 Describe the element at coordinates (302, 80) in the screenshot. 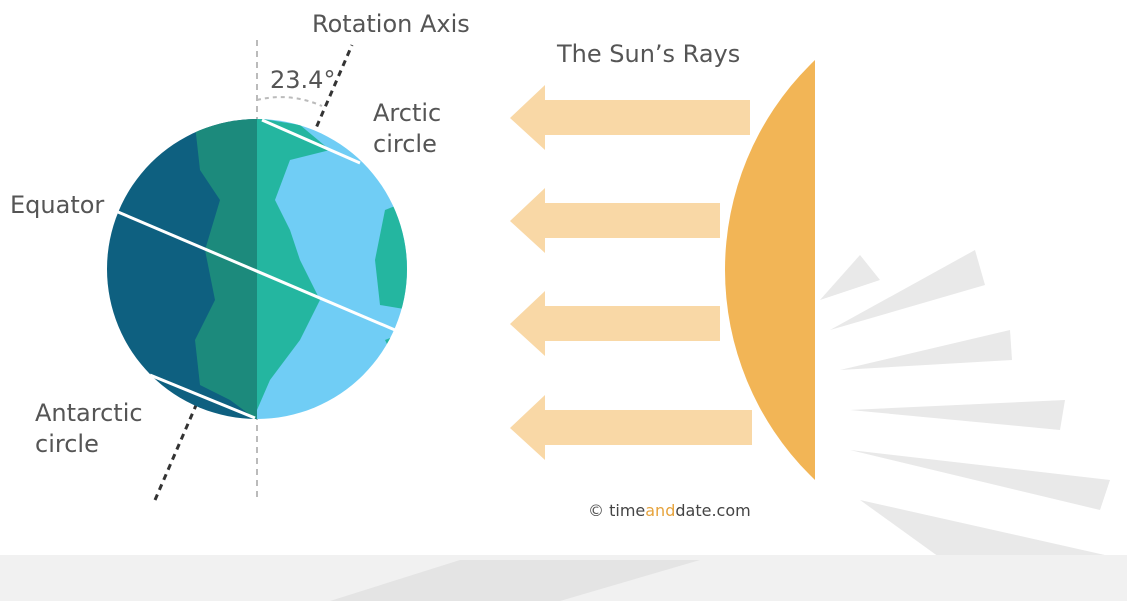

I see `tilt-angle-label: 23.4°` at that location.